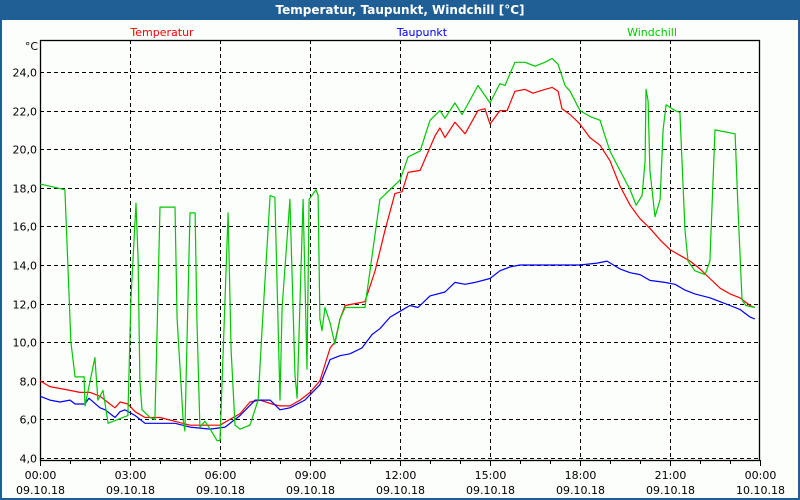 This screenshot has width=800, height=500. What do you see at coordinates (25, 266) in the screenshot?
I see `y-tick-label: 14,0` at bounding box center [25, 266].